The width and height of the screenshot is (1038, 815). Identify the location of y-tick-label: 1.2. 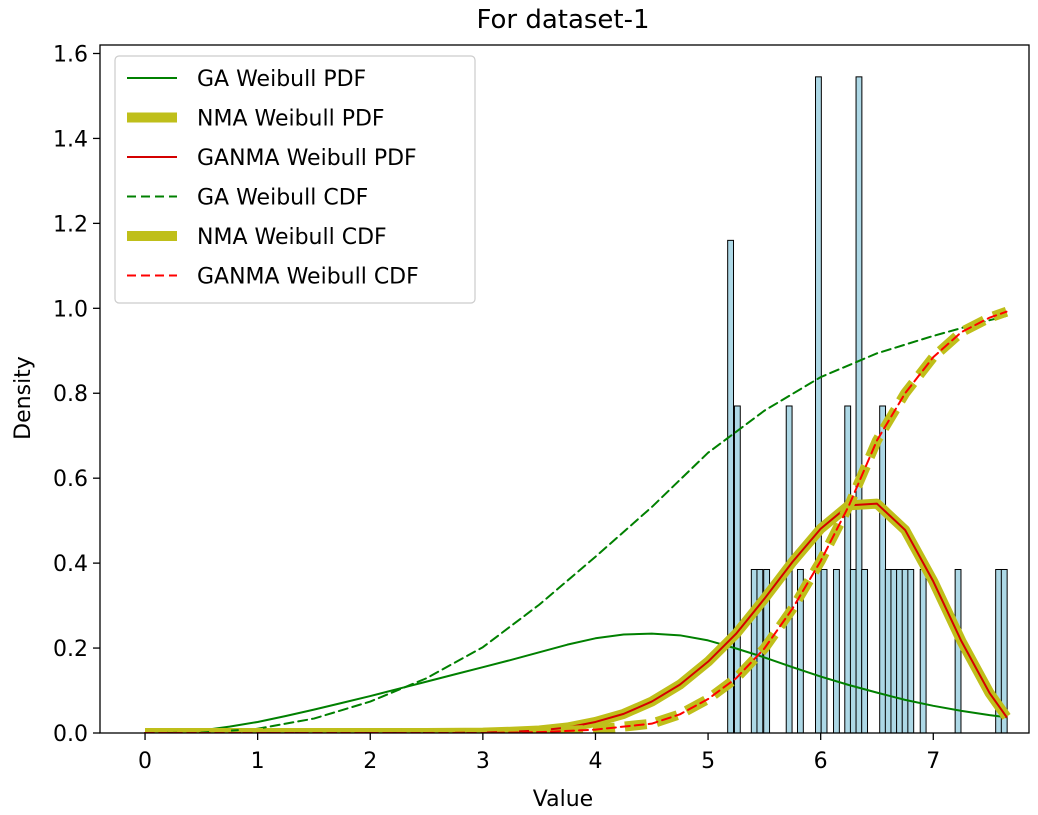
(70, 224).